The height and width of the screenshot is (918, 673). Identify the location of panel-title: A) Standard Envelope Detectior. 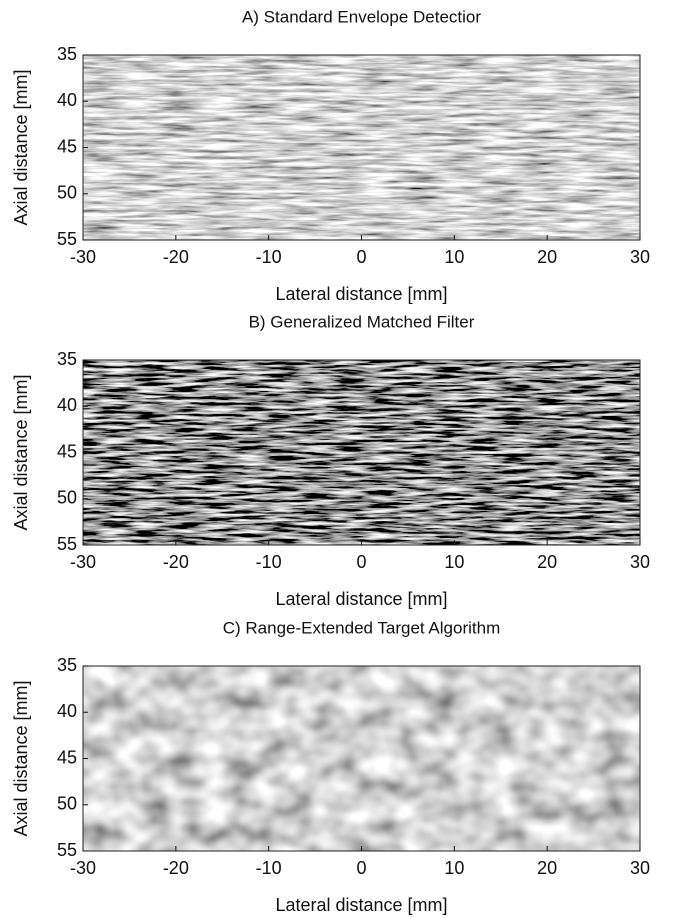
(361, 16).